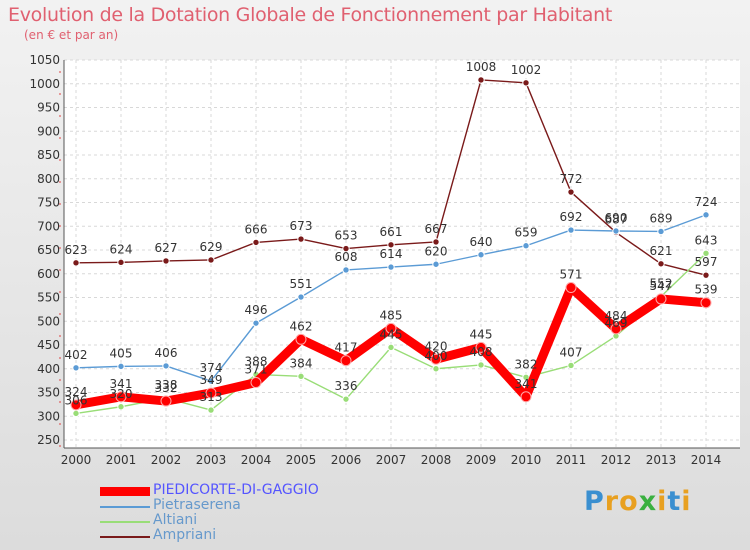 This screenshot has height=550, width=750. I want to click on x-tick-label: 2007, so click(391, 460).